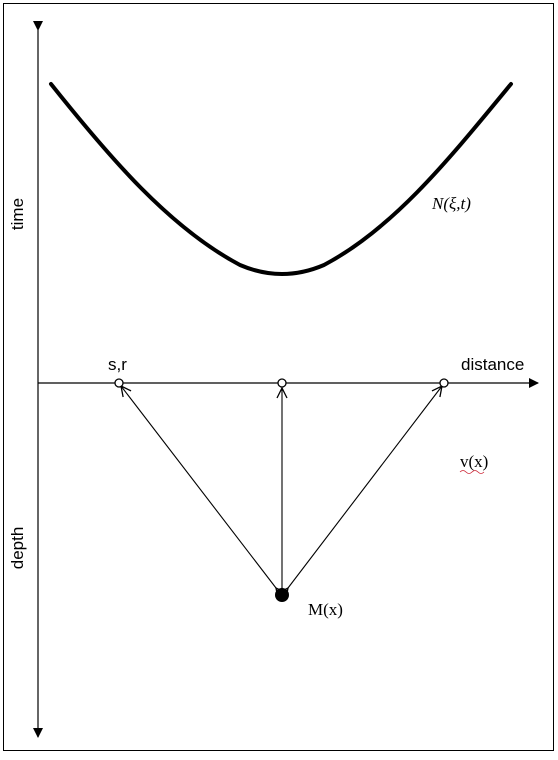 The height and width of the screenshot is (760, 558). I want to click on ray-path-right, so click(365, 487).